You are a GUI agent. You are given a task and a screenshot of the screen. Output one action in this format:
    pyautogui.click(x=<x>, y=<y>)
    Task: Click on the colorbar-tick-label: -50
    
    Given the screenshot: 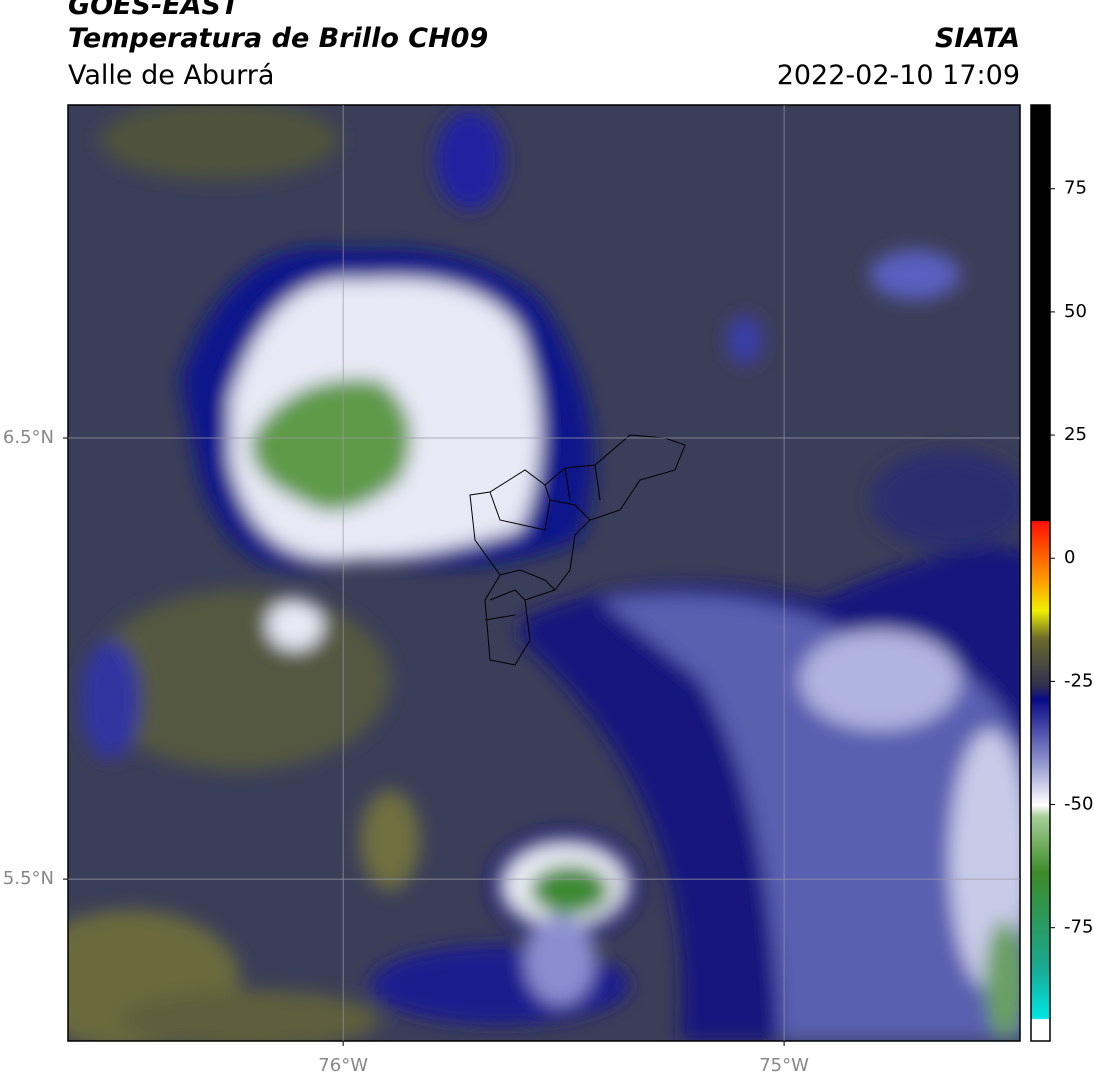 What is the action you would take?
    pyautogui.click(x=1078, y=804)
    